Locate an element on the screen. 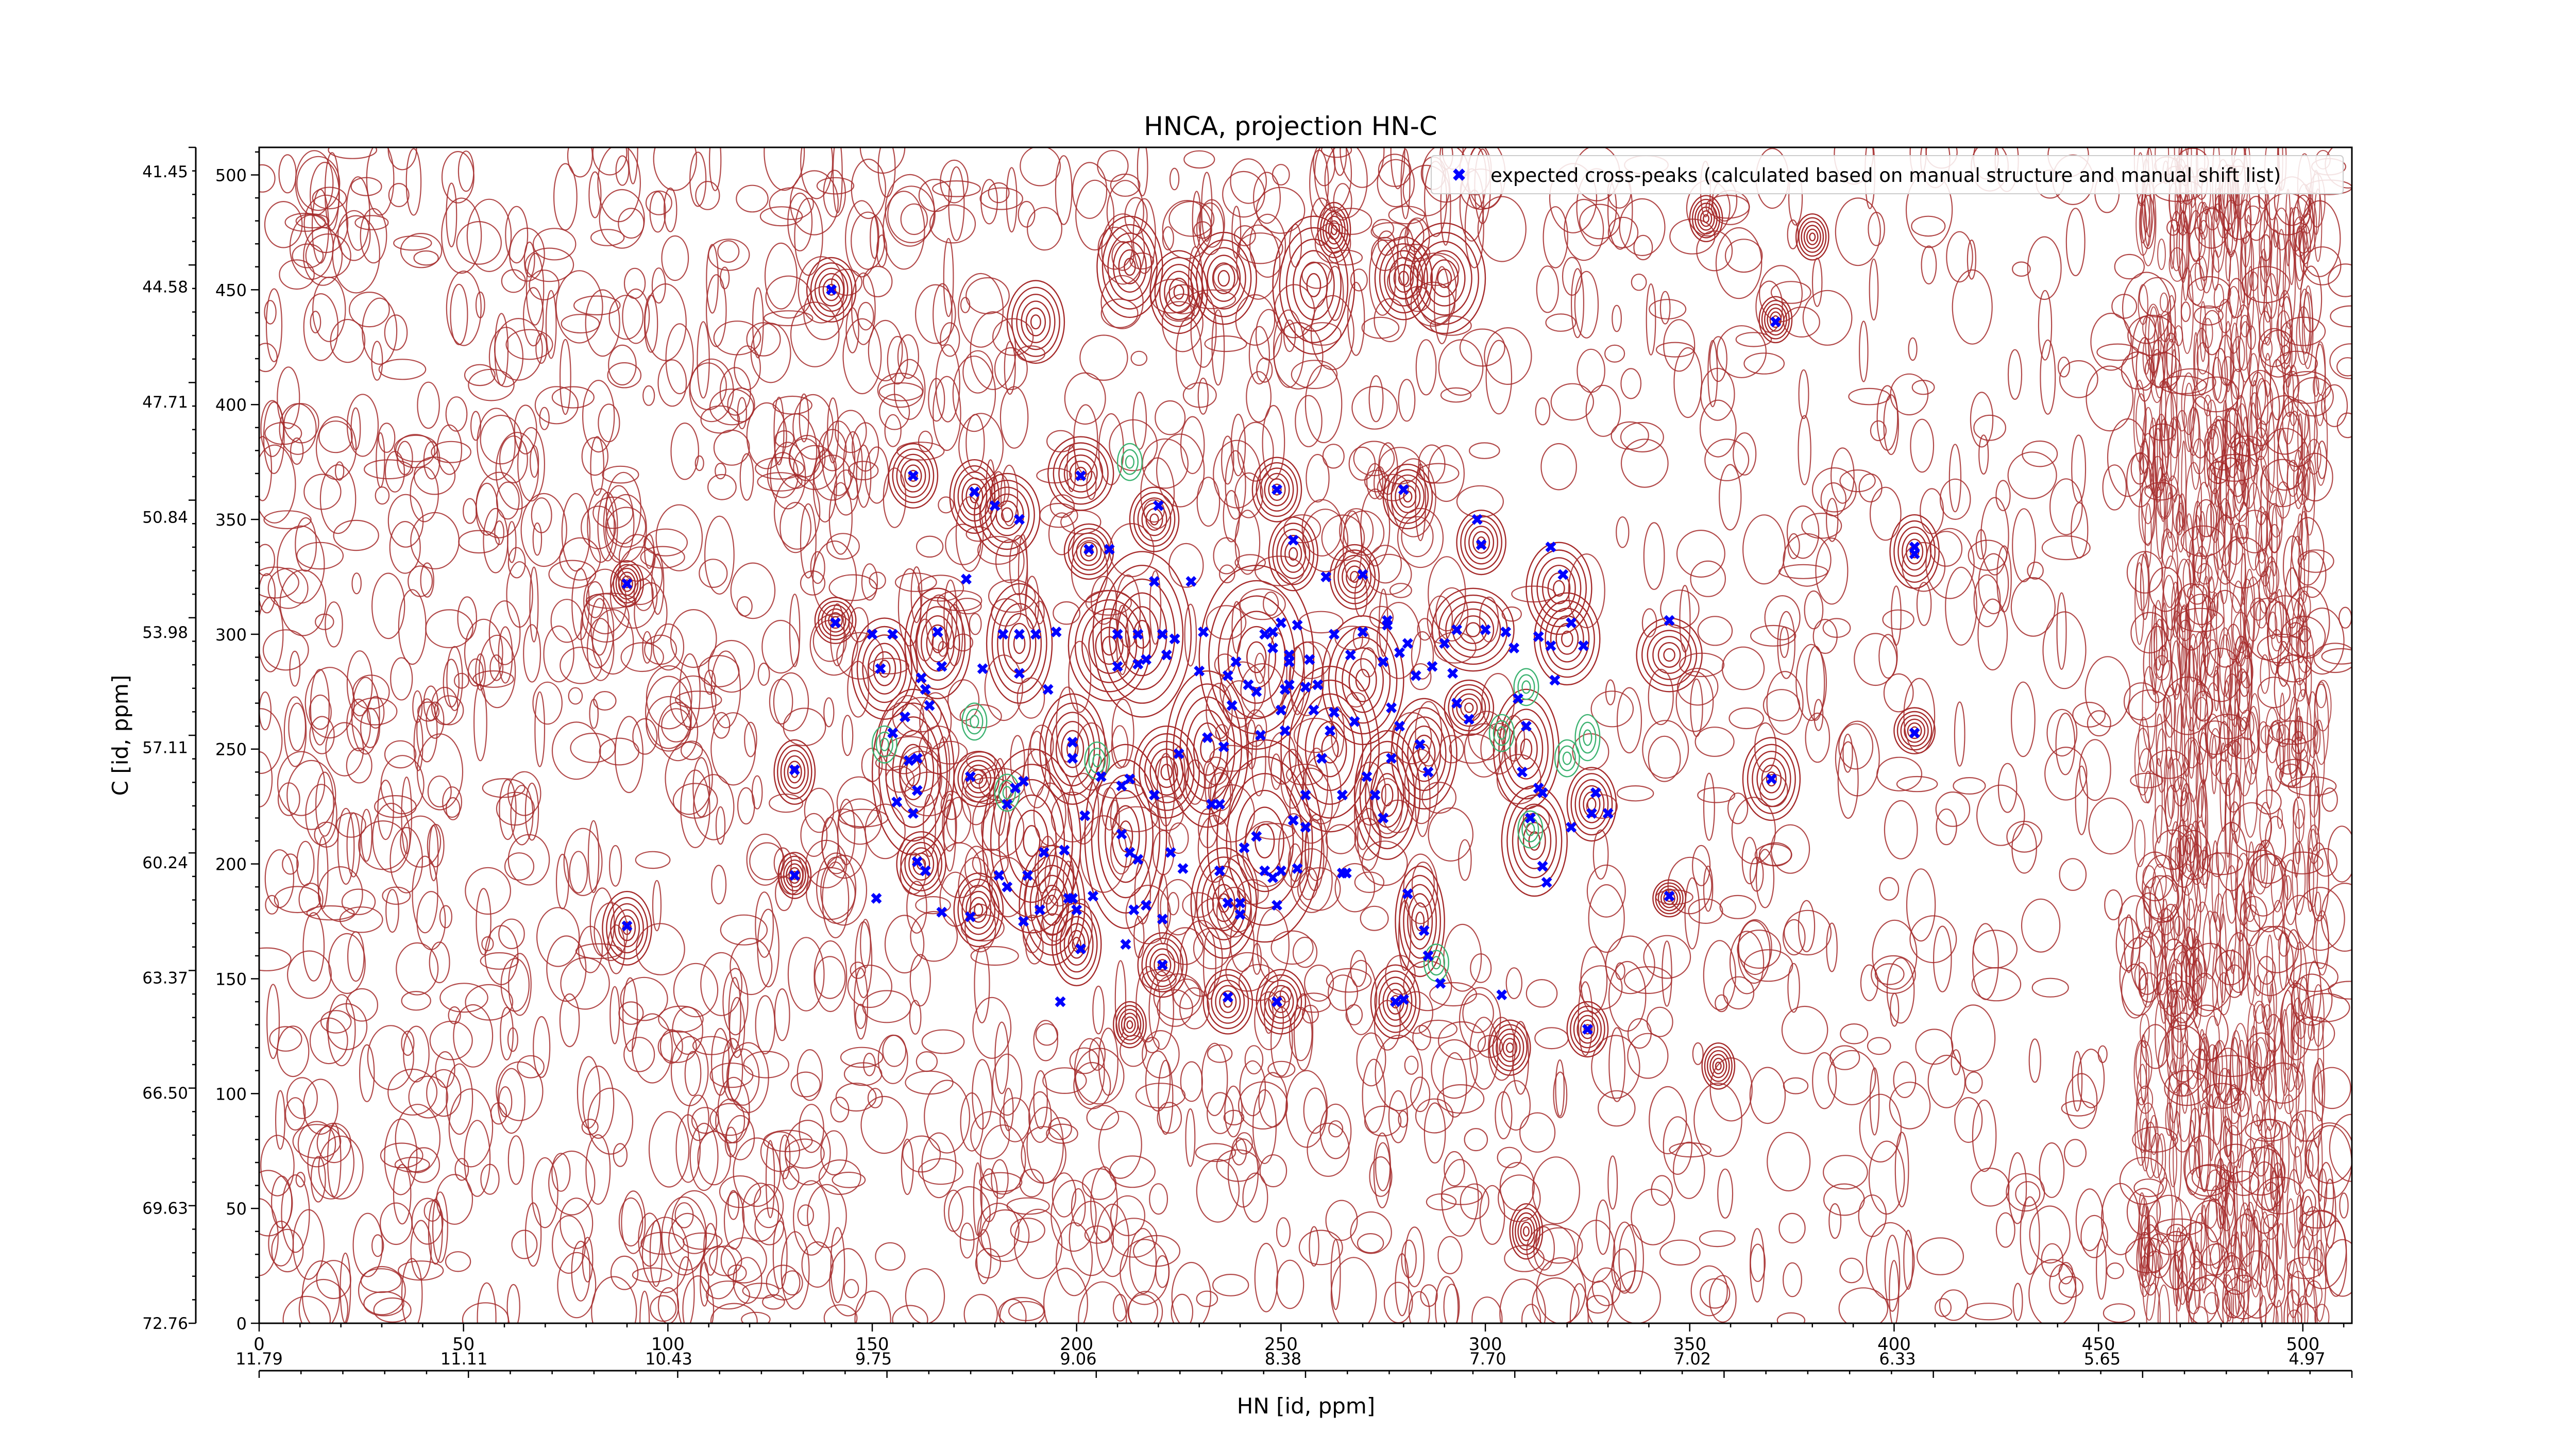 This screenshot has height=1449, width=2576. negative-contour-ring is located at coordinates (884, 744).